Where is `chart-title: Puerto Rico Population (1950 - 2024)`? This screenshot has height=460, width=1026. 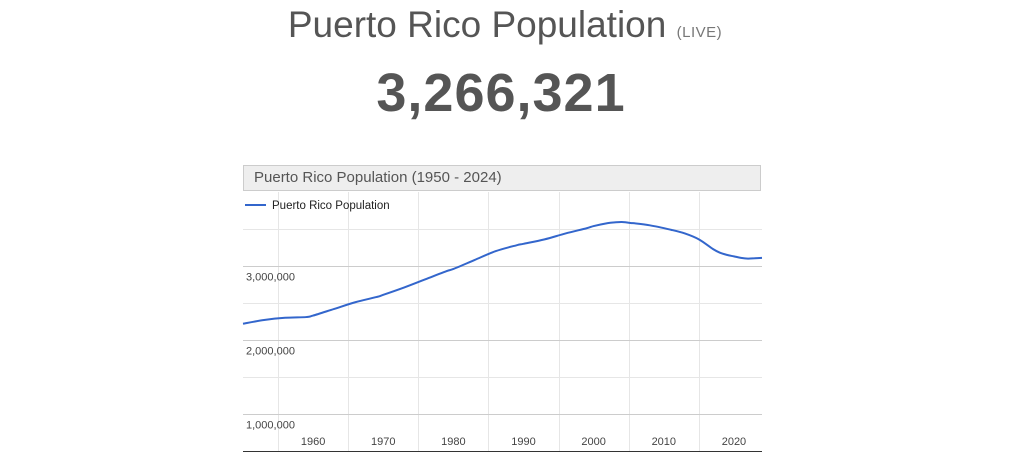
chart-title: Puerto Rico Population (1950 - 2024) is located at coordinates (502, 178).